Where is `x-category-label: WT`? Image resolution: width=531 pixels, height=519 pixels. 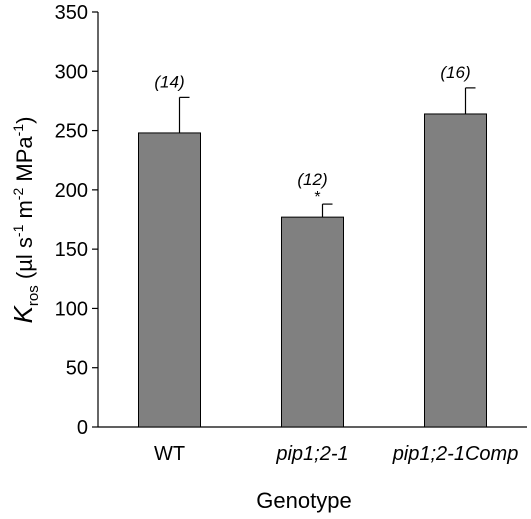
x-category-label: WT is located at coordinates (169, 454).